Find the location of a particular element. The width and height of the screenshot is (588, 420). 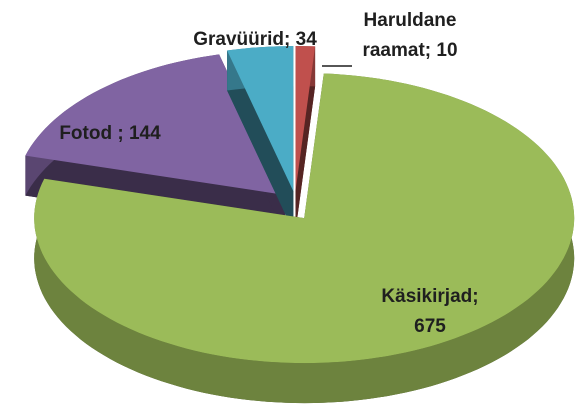

data-label: Haruldane raamat; 10 is located at coordinates (409, 35).